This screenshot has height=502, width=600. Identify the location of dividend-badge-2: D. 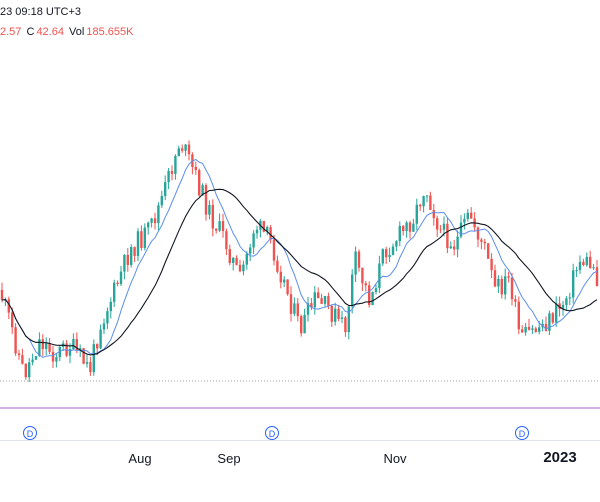
(272, 433).